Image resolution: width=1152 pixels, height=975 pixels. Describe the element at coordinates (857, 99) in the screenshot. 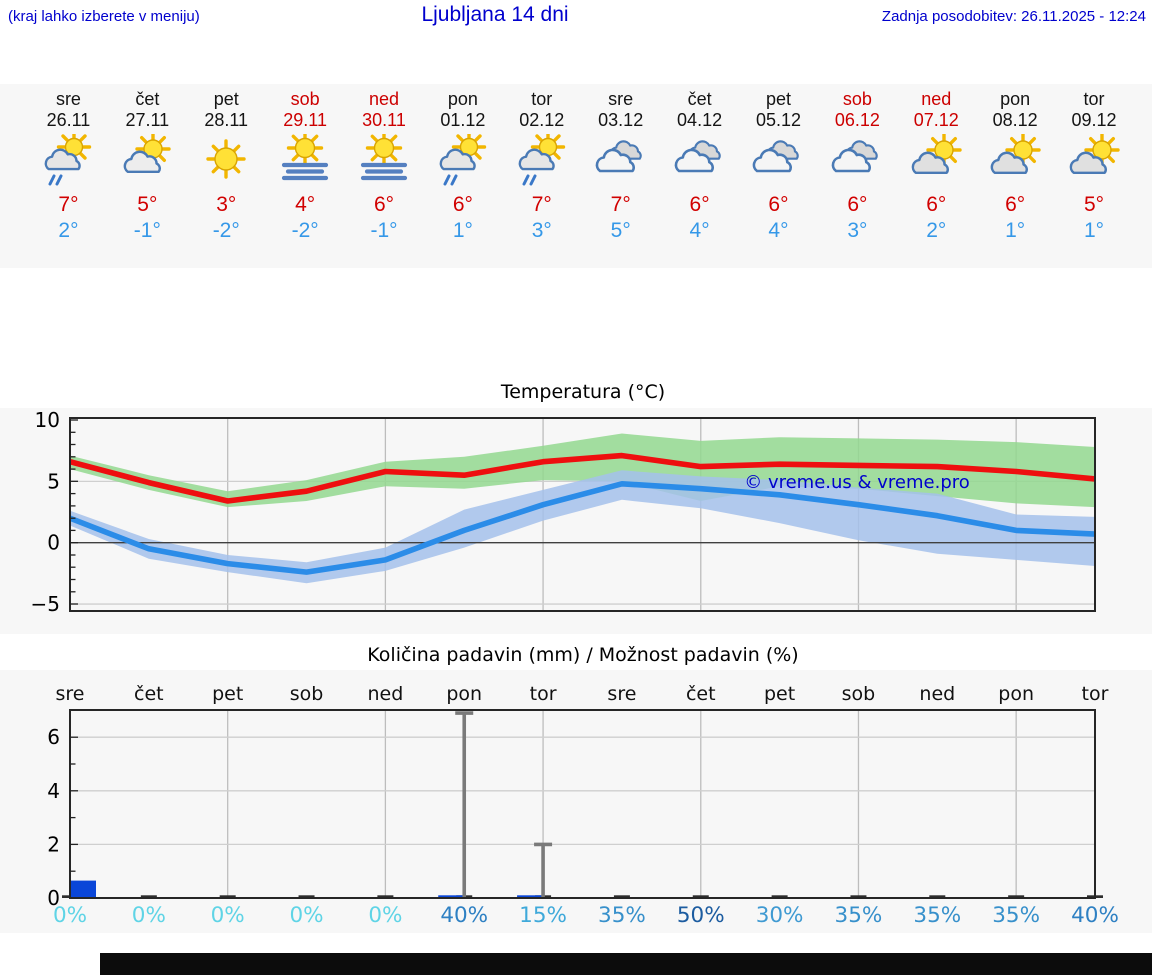

I see `day-name: sob` at that location.